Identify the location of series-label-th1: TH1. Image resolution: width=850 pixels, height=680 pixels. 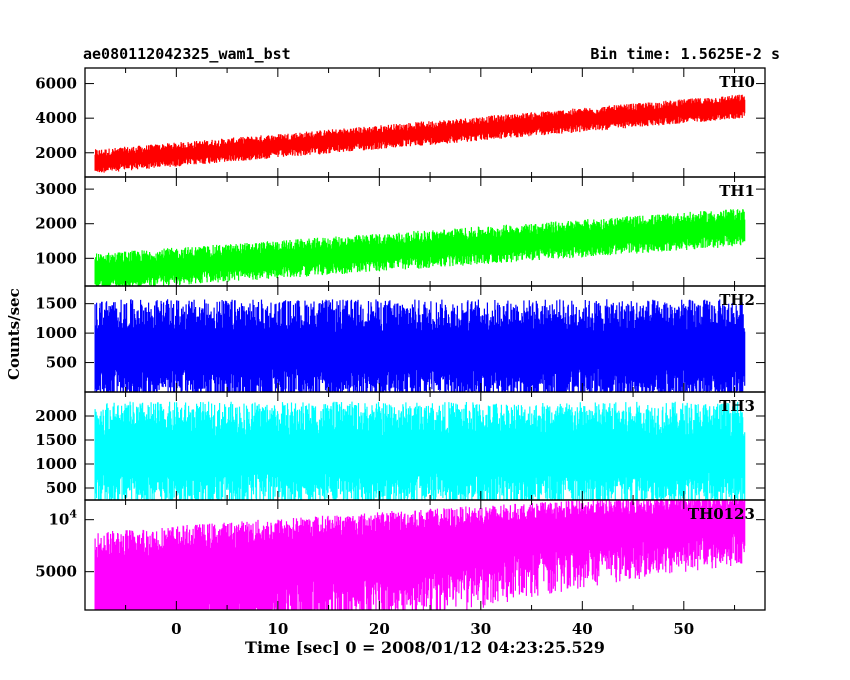
(737, 191).